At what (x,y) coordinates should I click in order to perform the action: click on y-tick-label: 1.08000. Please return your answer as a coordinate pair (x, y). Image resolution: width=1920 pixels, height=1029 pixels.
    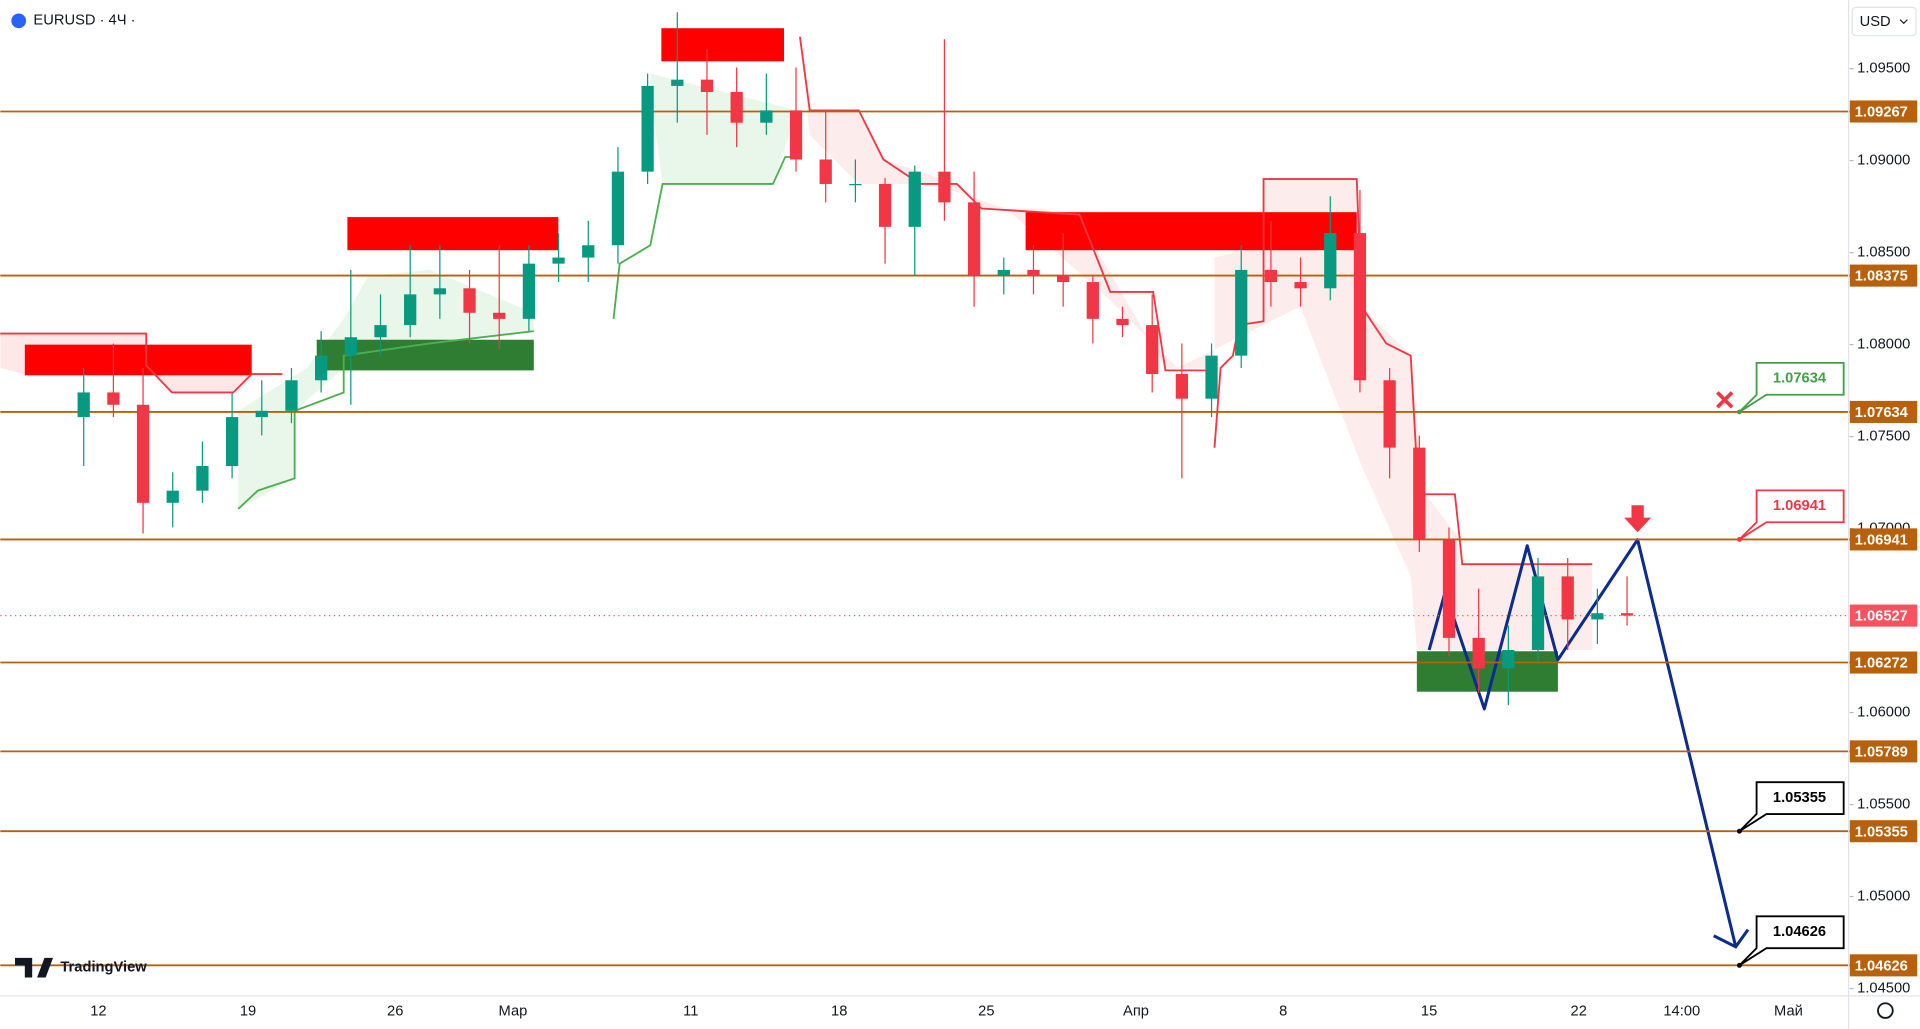
    Looking at the image, I should click on (1883, 344).